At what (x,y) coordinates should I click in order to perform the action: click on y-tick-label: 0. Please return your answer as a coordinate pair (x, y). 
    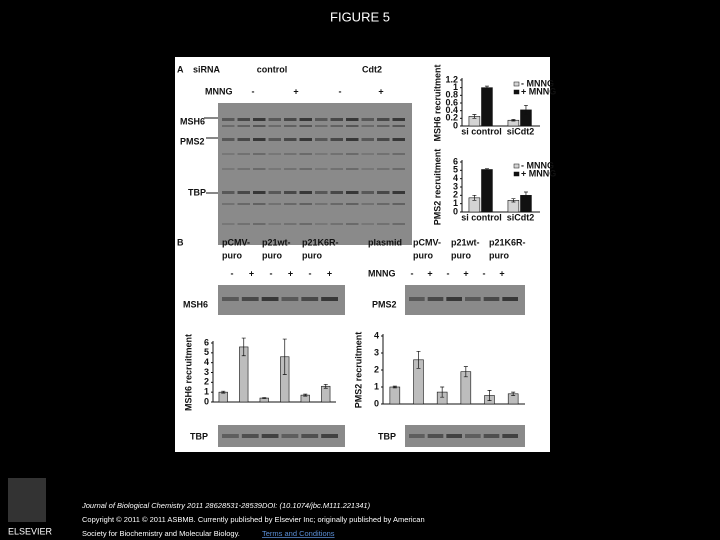
    Looking at the image, I should click on (376, 403).